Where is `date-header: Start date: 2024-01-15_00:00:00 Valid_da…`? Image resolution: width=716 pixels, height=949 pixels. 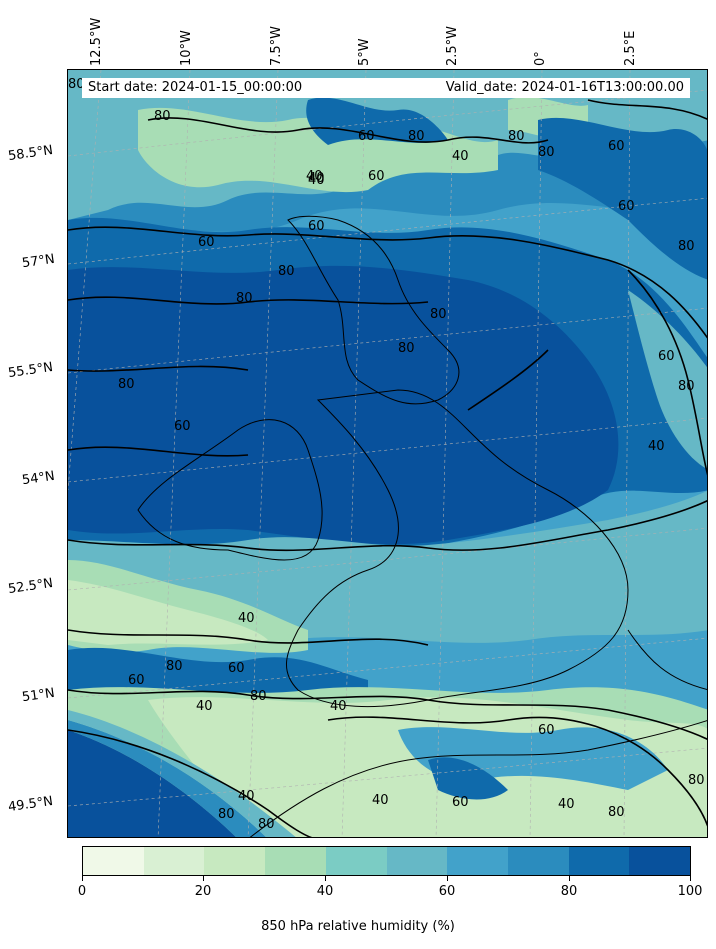
date-header: Start date: 2024-01-15_00:00:00 Valid_da… is located at coordinates (386, 88).